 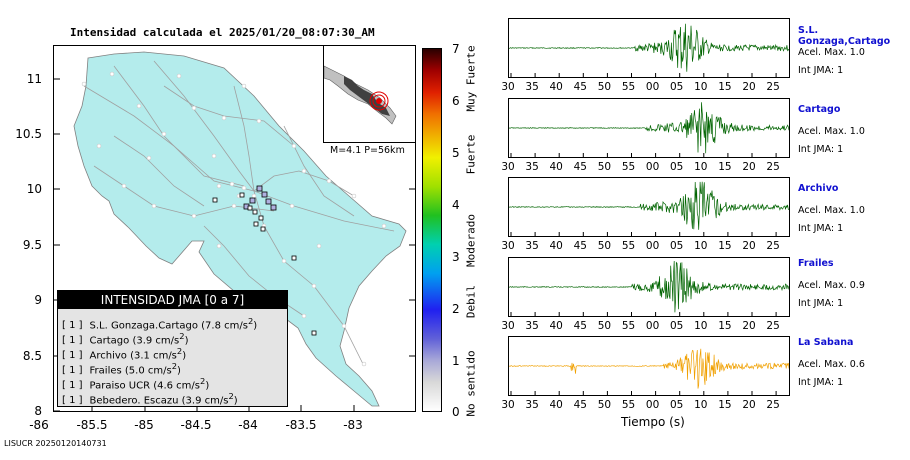 What do you see at coordinates (432, 230) in the screenshot?
I see `intensity-colorbar` at bounding box center [432, 230].